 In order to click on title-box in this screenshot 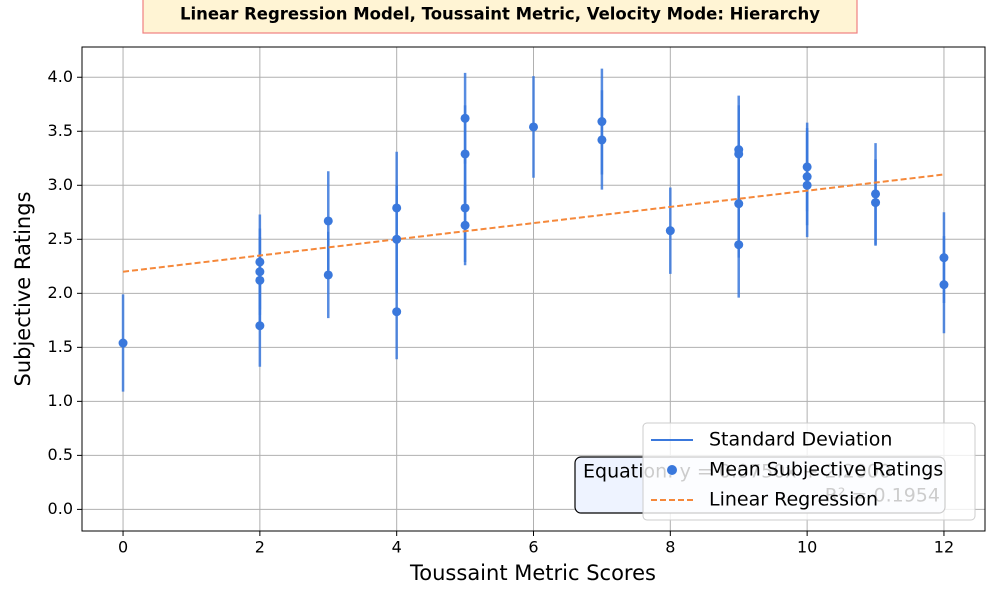, I will do `click(500, 17)`.